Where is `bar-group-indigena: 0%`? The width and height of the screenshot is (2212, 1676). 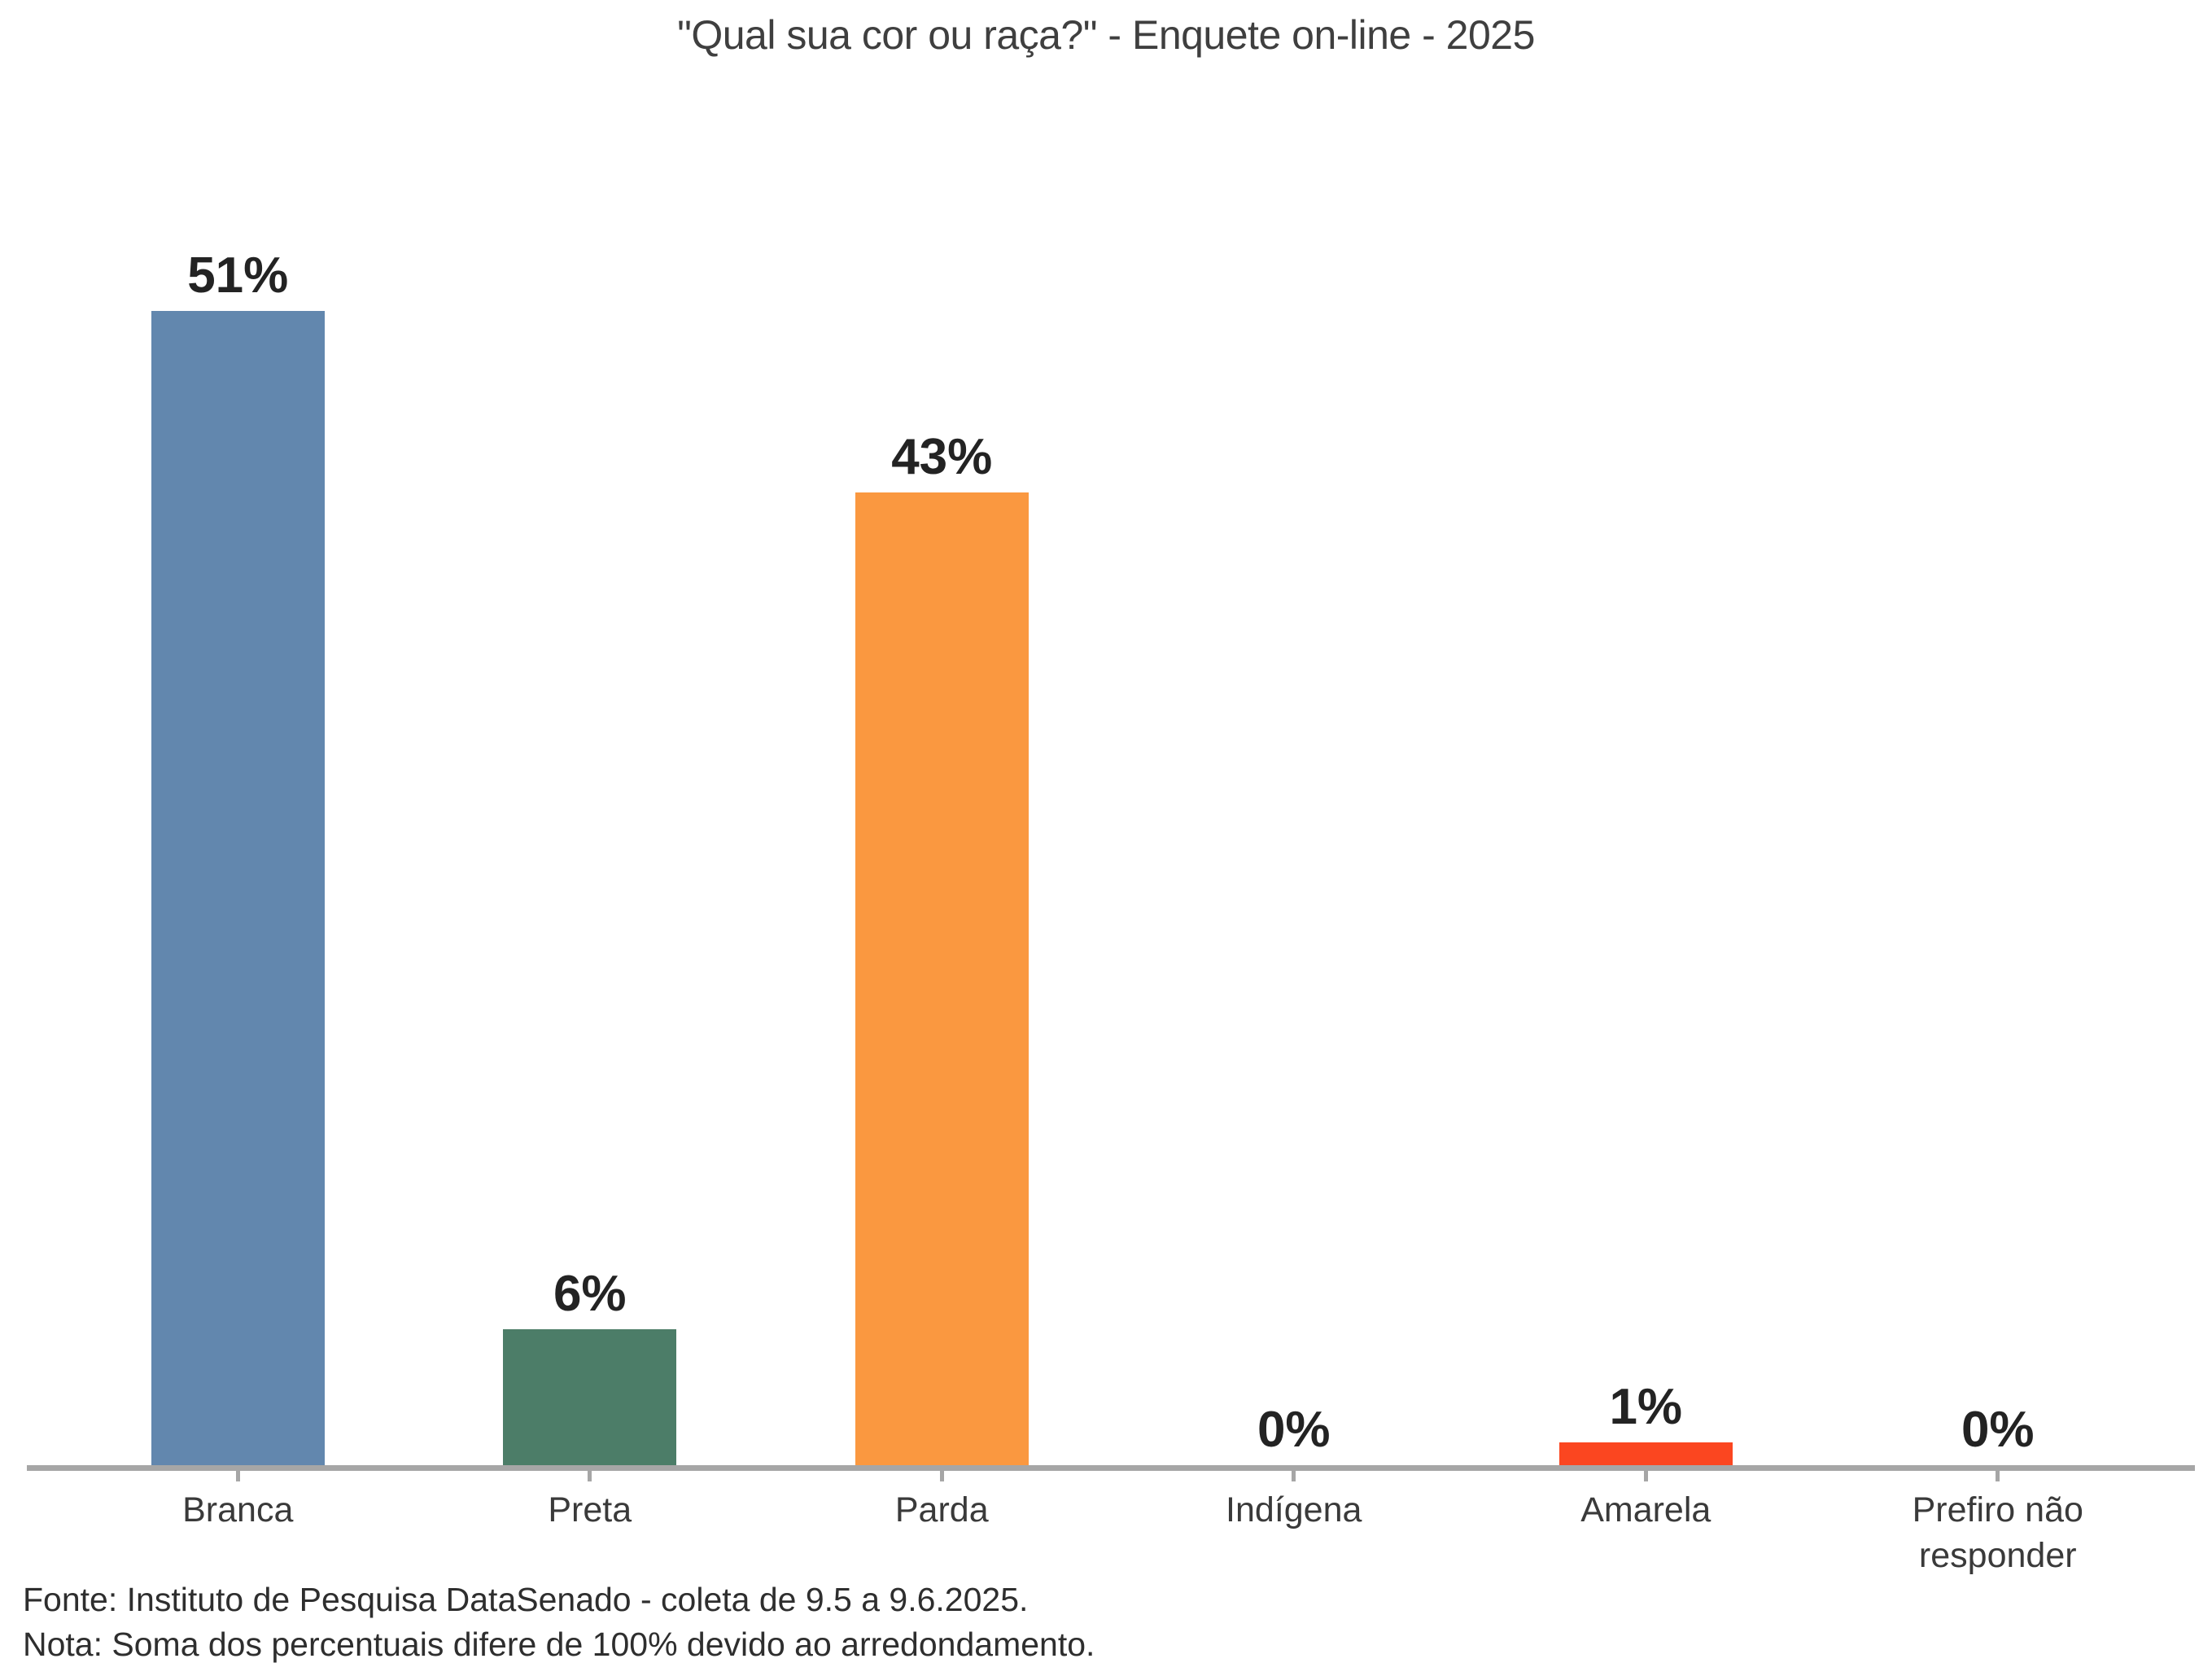 bar-group-indigena: 0% is located at coordinates (1294, 790).